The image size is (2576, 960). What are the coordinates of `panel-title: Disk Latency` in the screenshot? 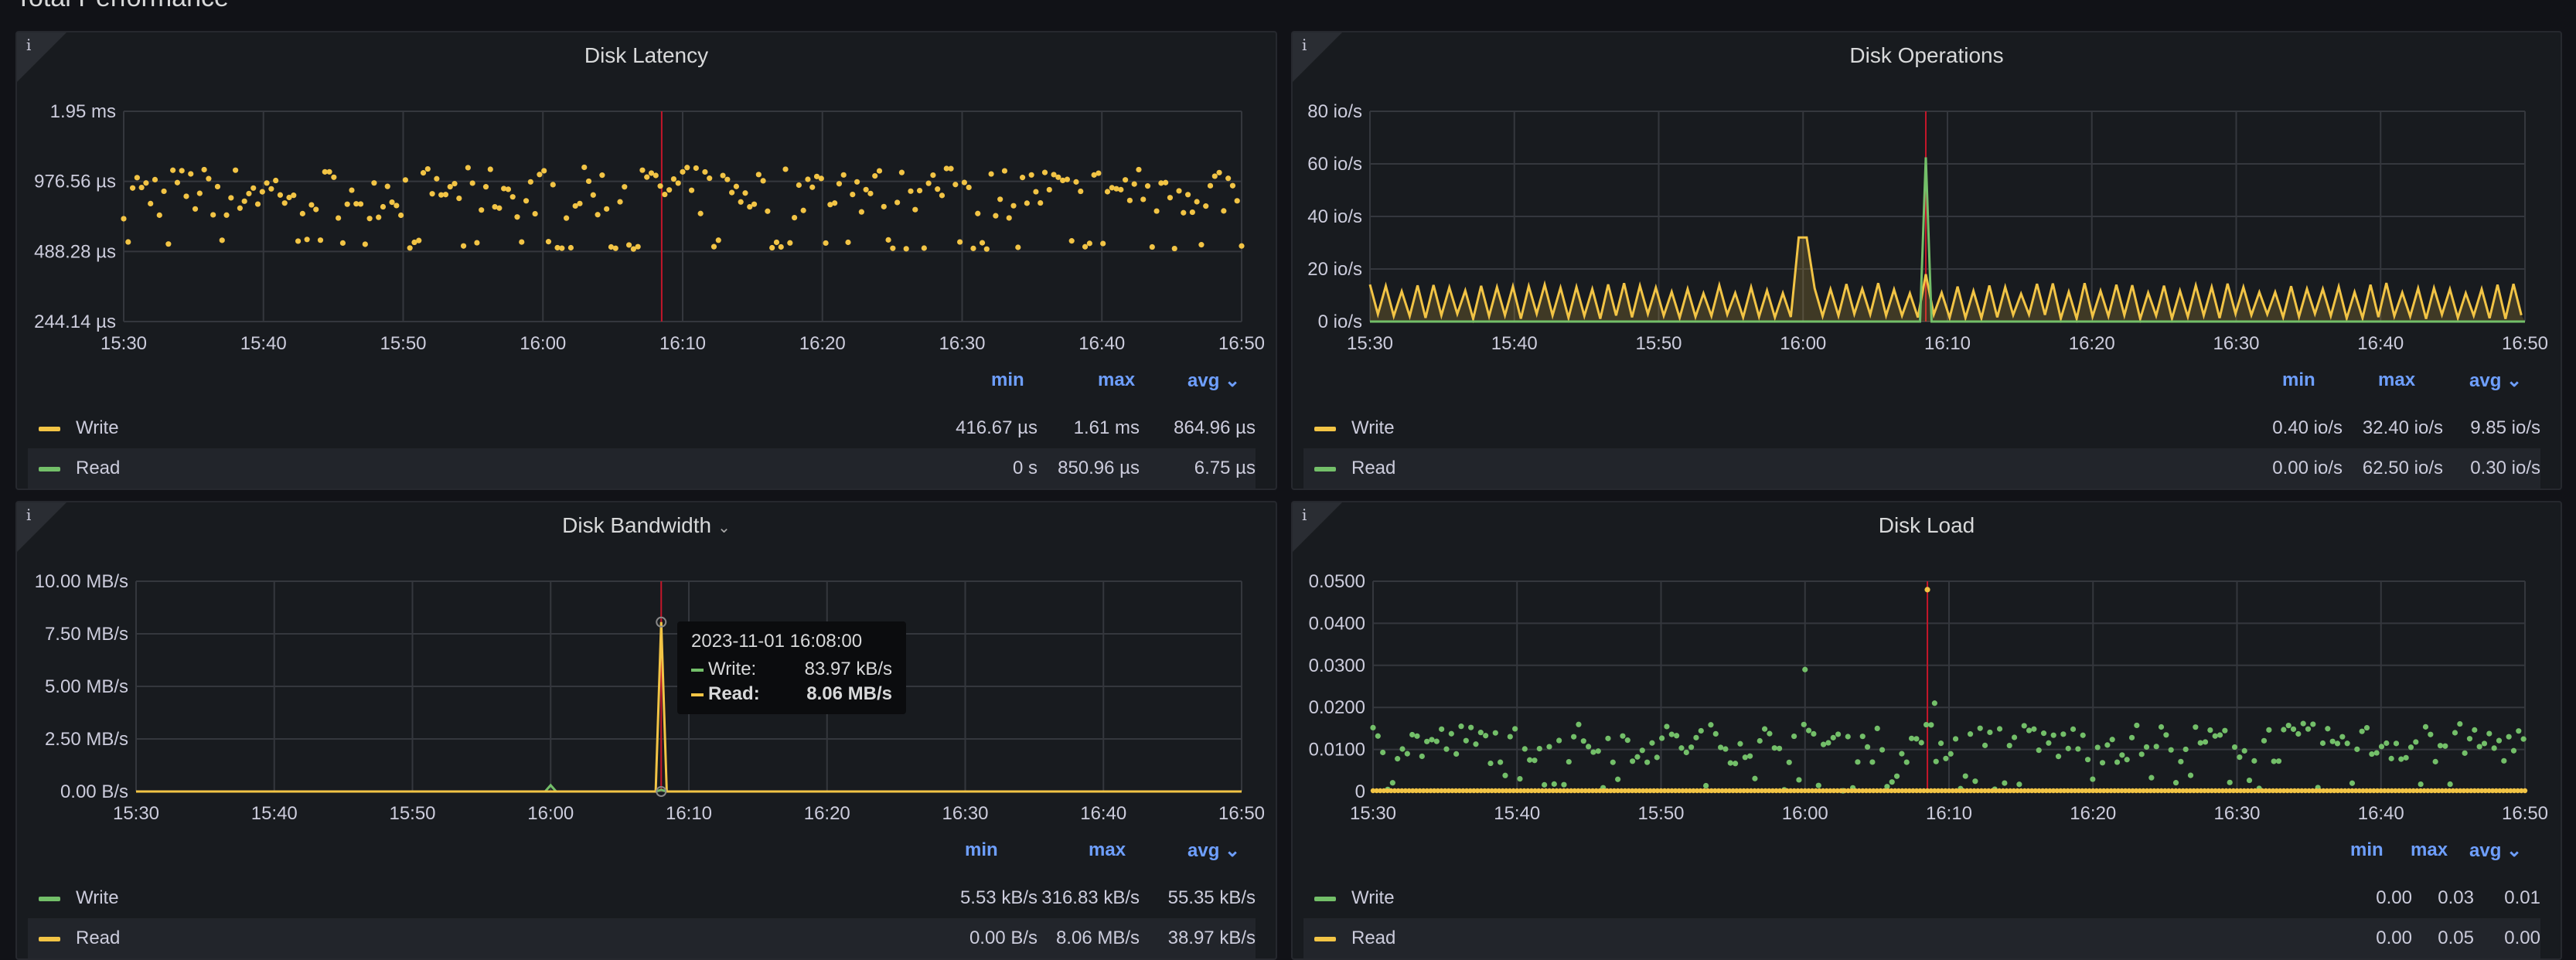 It's located at (646, 55).